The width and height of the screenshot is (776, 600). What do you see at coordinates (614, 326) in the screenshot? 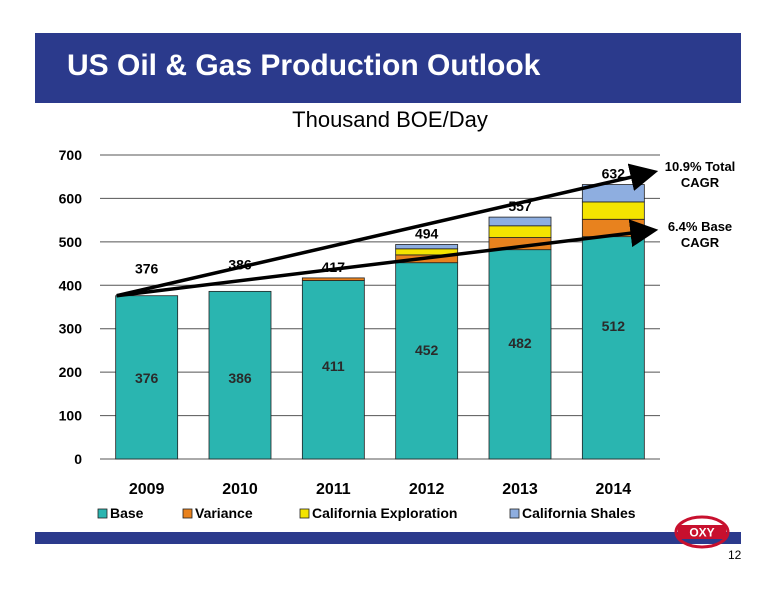
I see `bar-base-value-label: 512` at bounding box center [614, 326].